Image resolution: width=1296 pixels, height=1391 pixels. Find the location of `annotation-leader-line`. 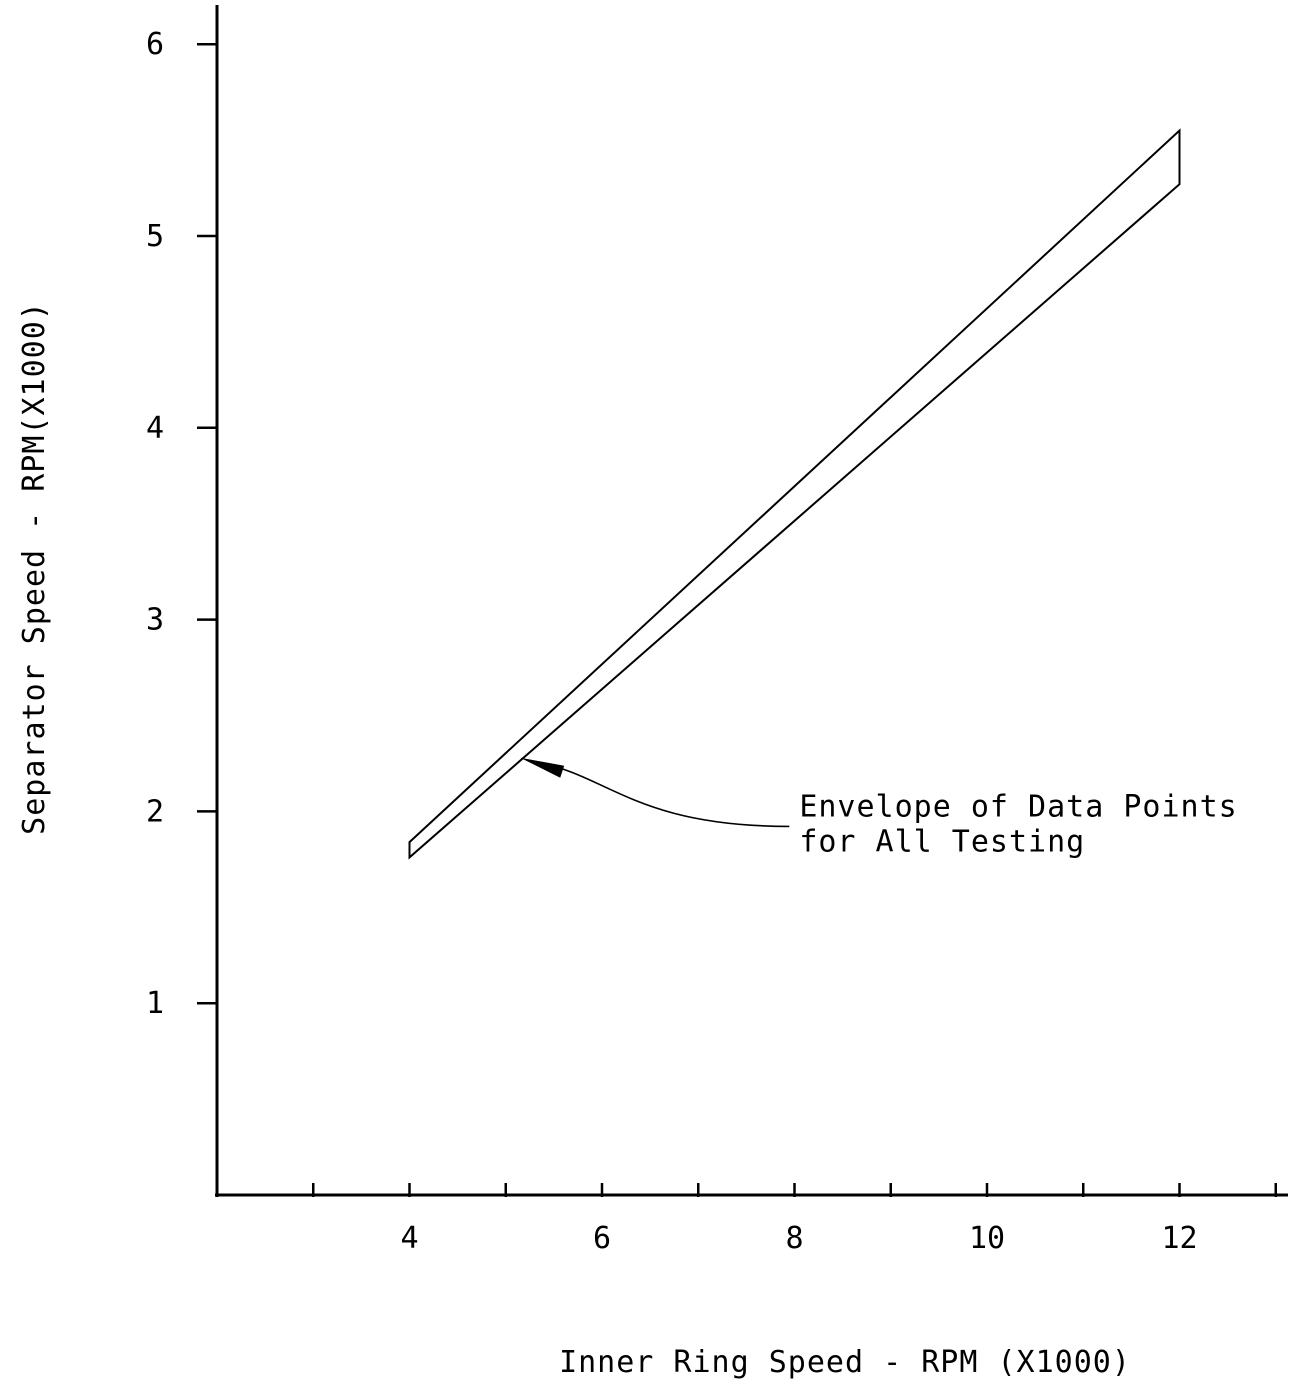

annotation-leader-line is located at coordinates (665, 794).